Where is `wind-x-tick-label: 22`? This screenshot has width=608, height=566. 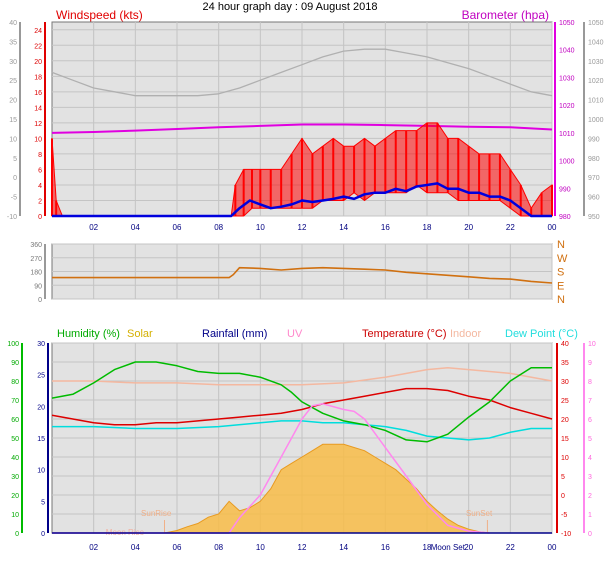 wind-x-tick-label: 22 is located at coordinates (510, 227).